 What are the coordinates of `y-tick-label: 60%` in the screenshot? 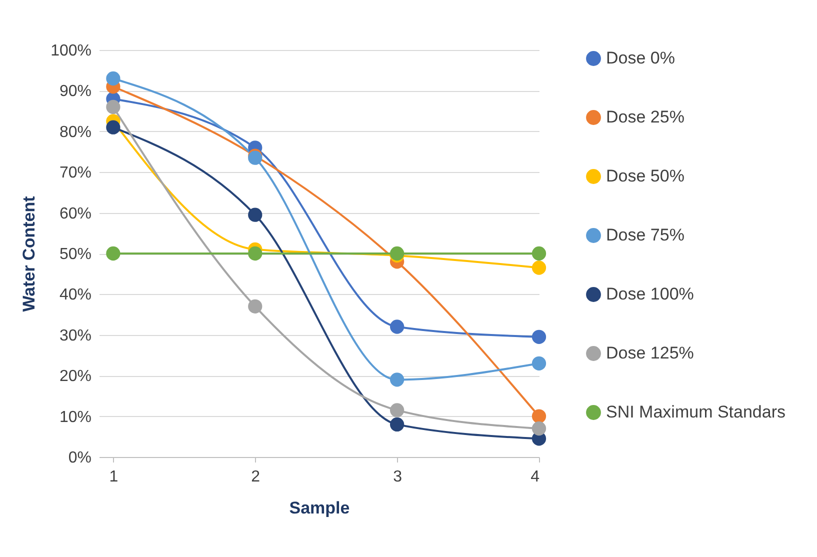 It's located at (75, 213).